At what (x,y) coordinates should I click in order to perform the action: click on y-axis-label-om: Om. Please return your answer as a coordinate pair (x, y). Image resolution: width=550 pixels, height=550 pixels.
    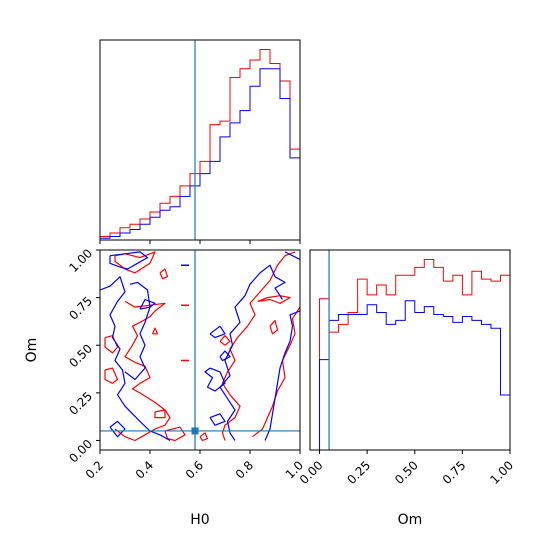
    Looking at the image, I should click on (32, 350).